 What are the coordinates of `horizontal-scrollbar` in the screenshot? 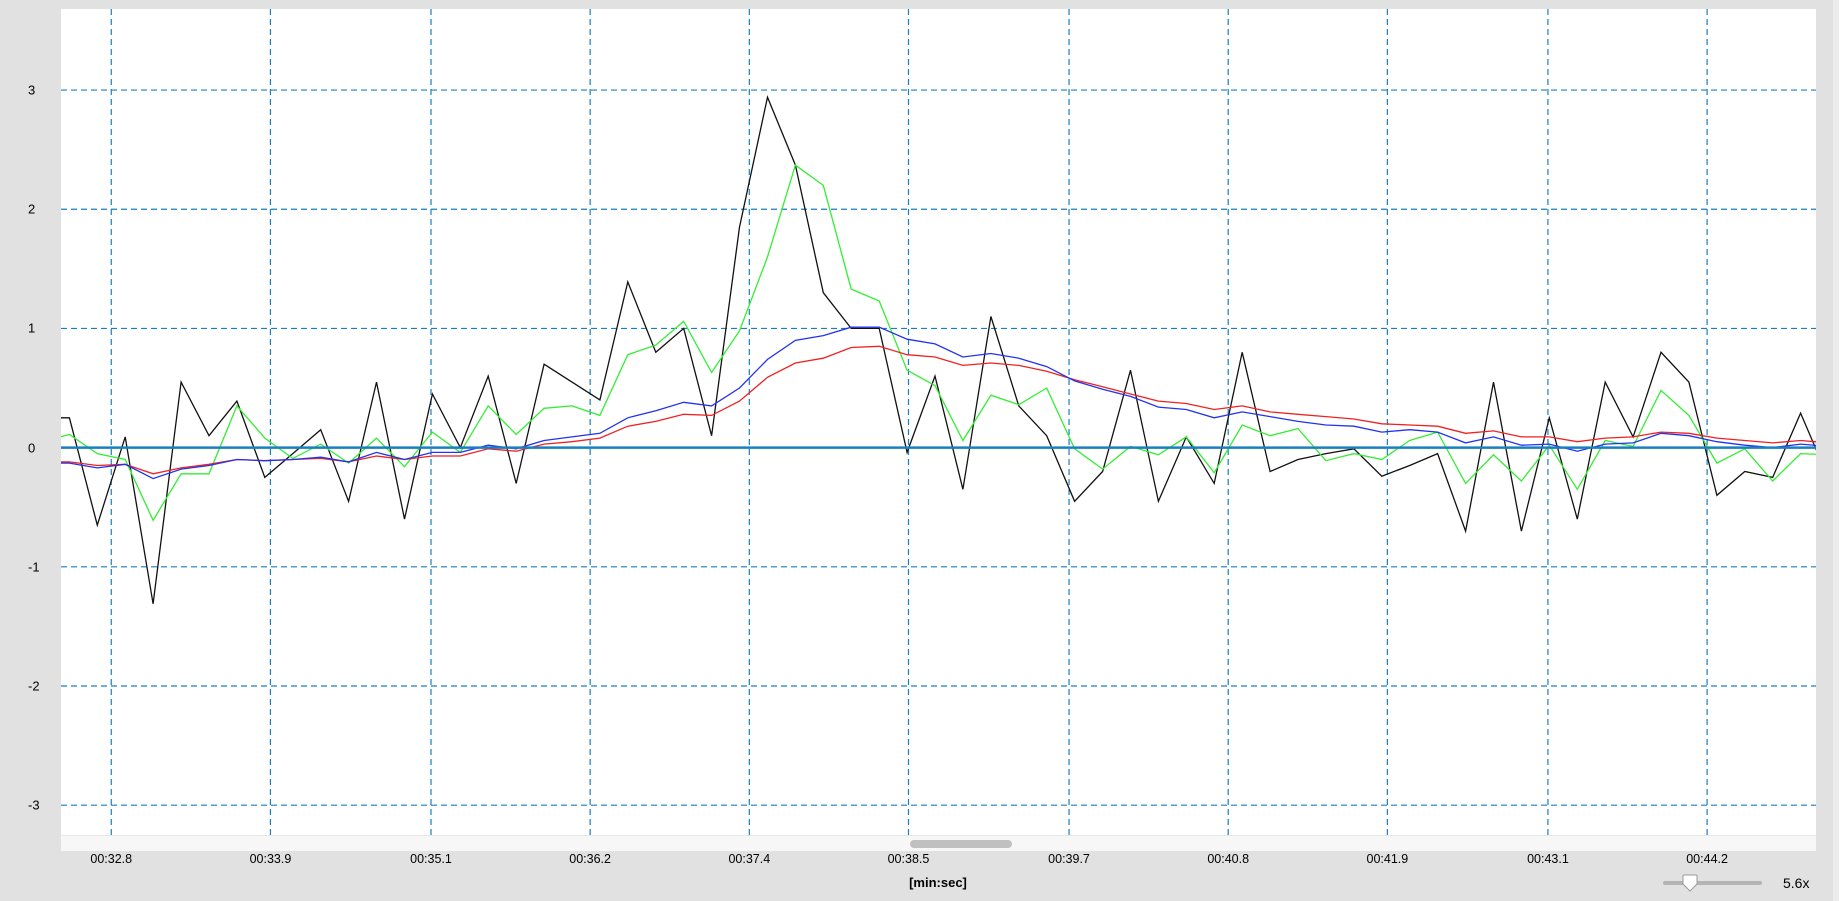 It's located at (938, 843).